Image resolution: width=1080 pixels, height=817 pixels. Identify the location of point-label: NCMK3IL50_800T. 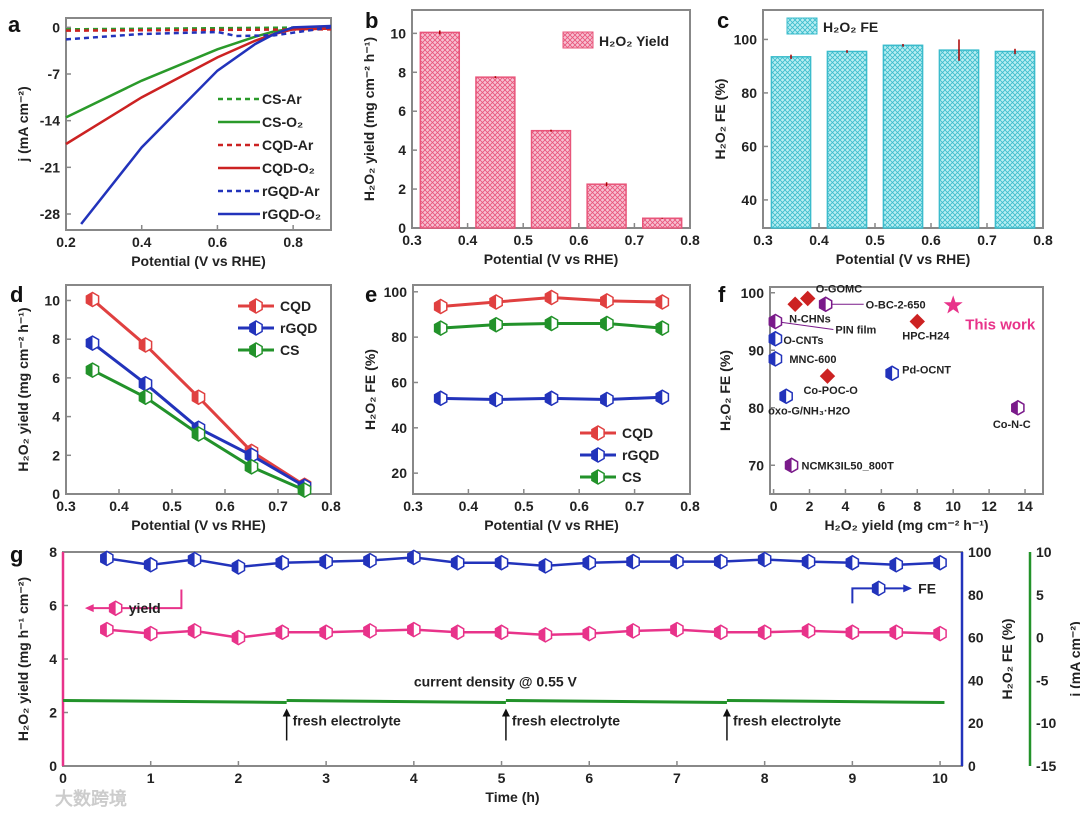
(848, 466).